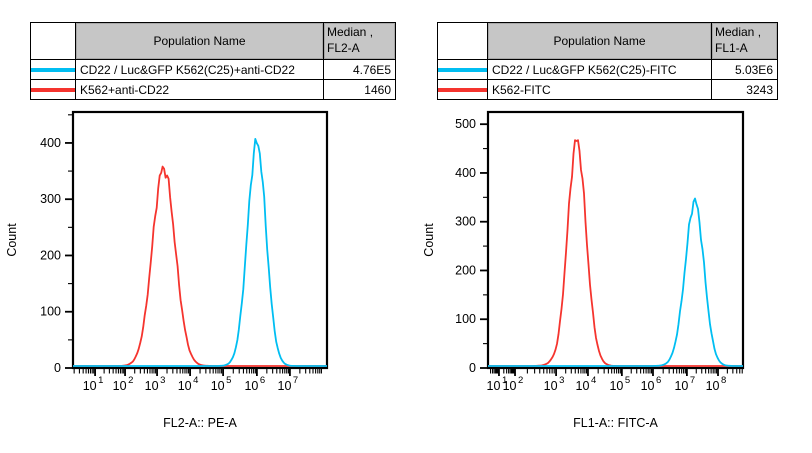 The image size is (812, 453). What do you see at coordinates (615, 282) in the screenshot?
I see `histogram-curve-cyan` at bounding box center [615, 282].